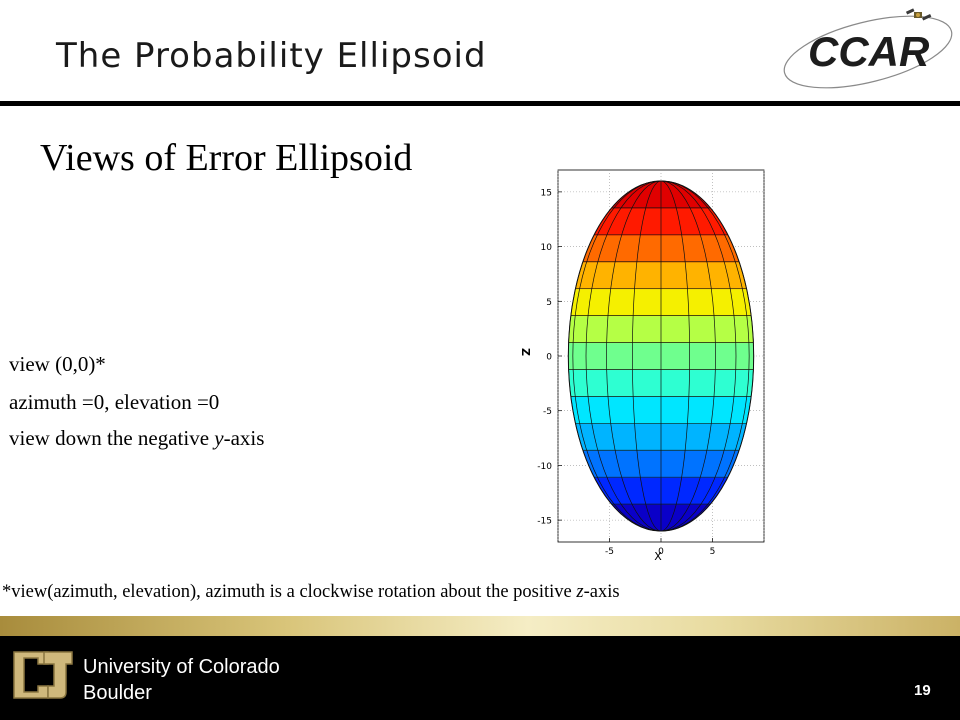  What do you see at coordinates (219, 438) in the screenshot?
I see `caption-direction-axis: y` at bounding box center [219, 438].